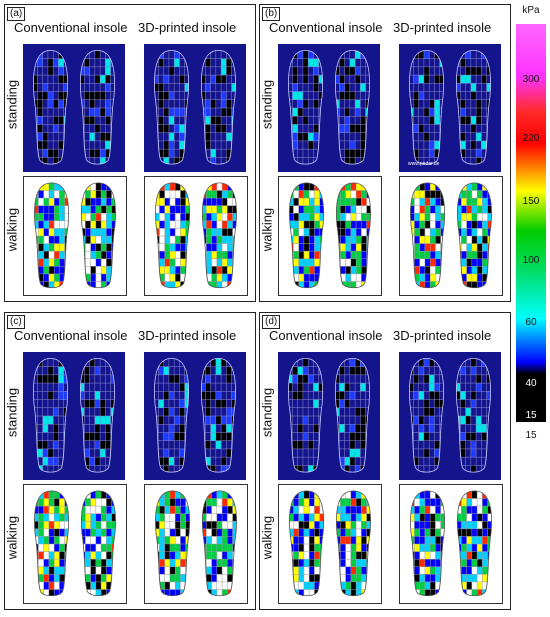 This screenshot has width=550, height=617. I want to click on insole-outline, so click(218, 415).